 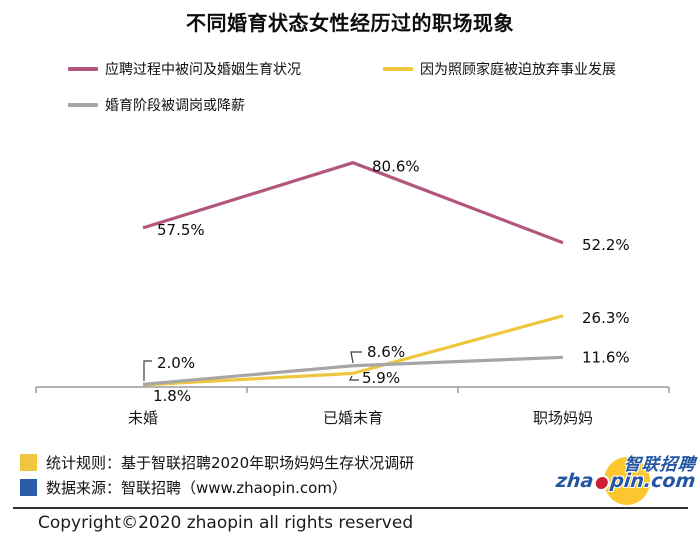 I want to click on data-label: 8.6%, so click(x=386, y=352).